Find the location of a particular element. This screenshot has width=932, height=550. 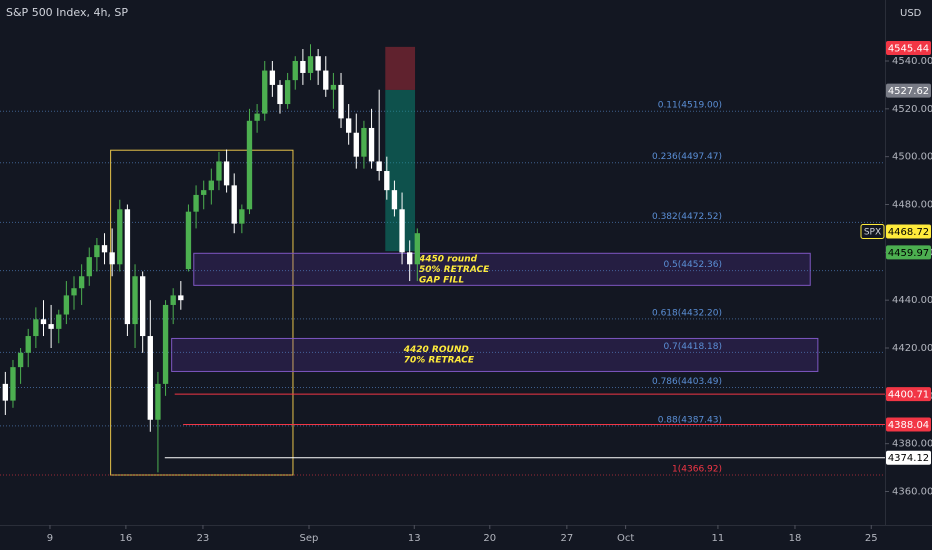

price-tag-label: 4545.44 is located at coordinates (908, 48).